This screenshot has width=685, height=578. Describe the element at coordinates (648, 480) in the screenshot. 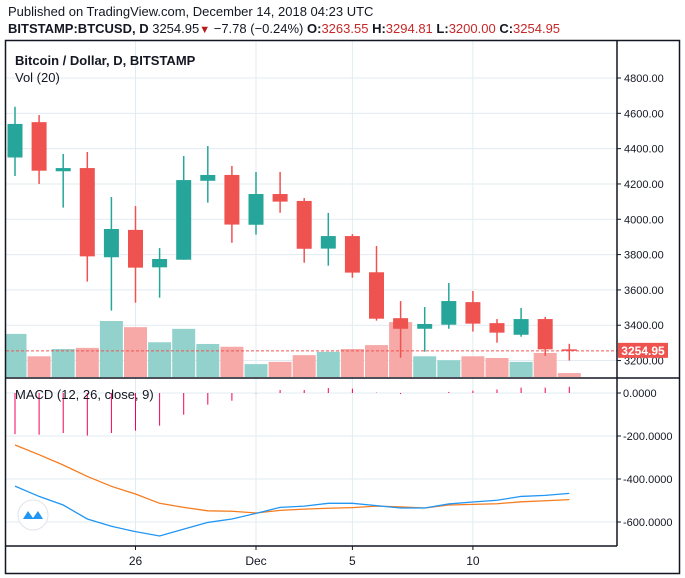

I see `macd-tick-label: -400.0000` at that location.